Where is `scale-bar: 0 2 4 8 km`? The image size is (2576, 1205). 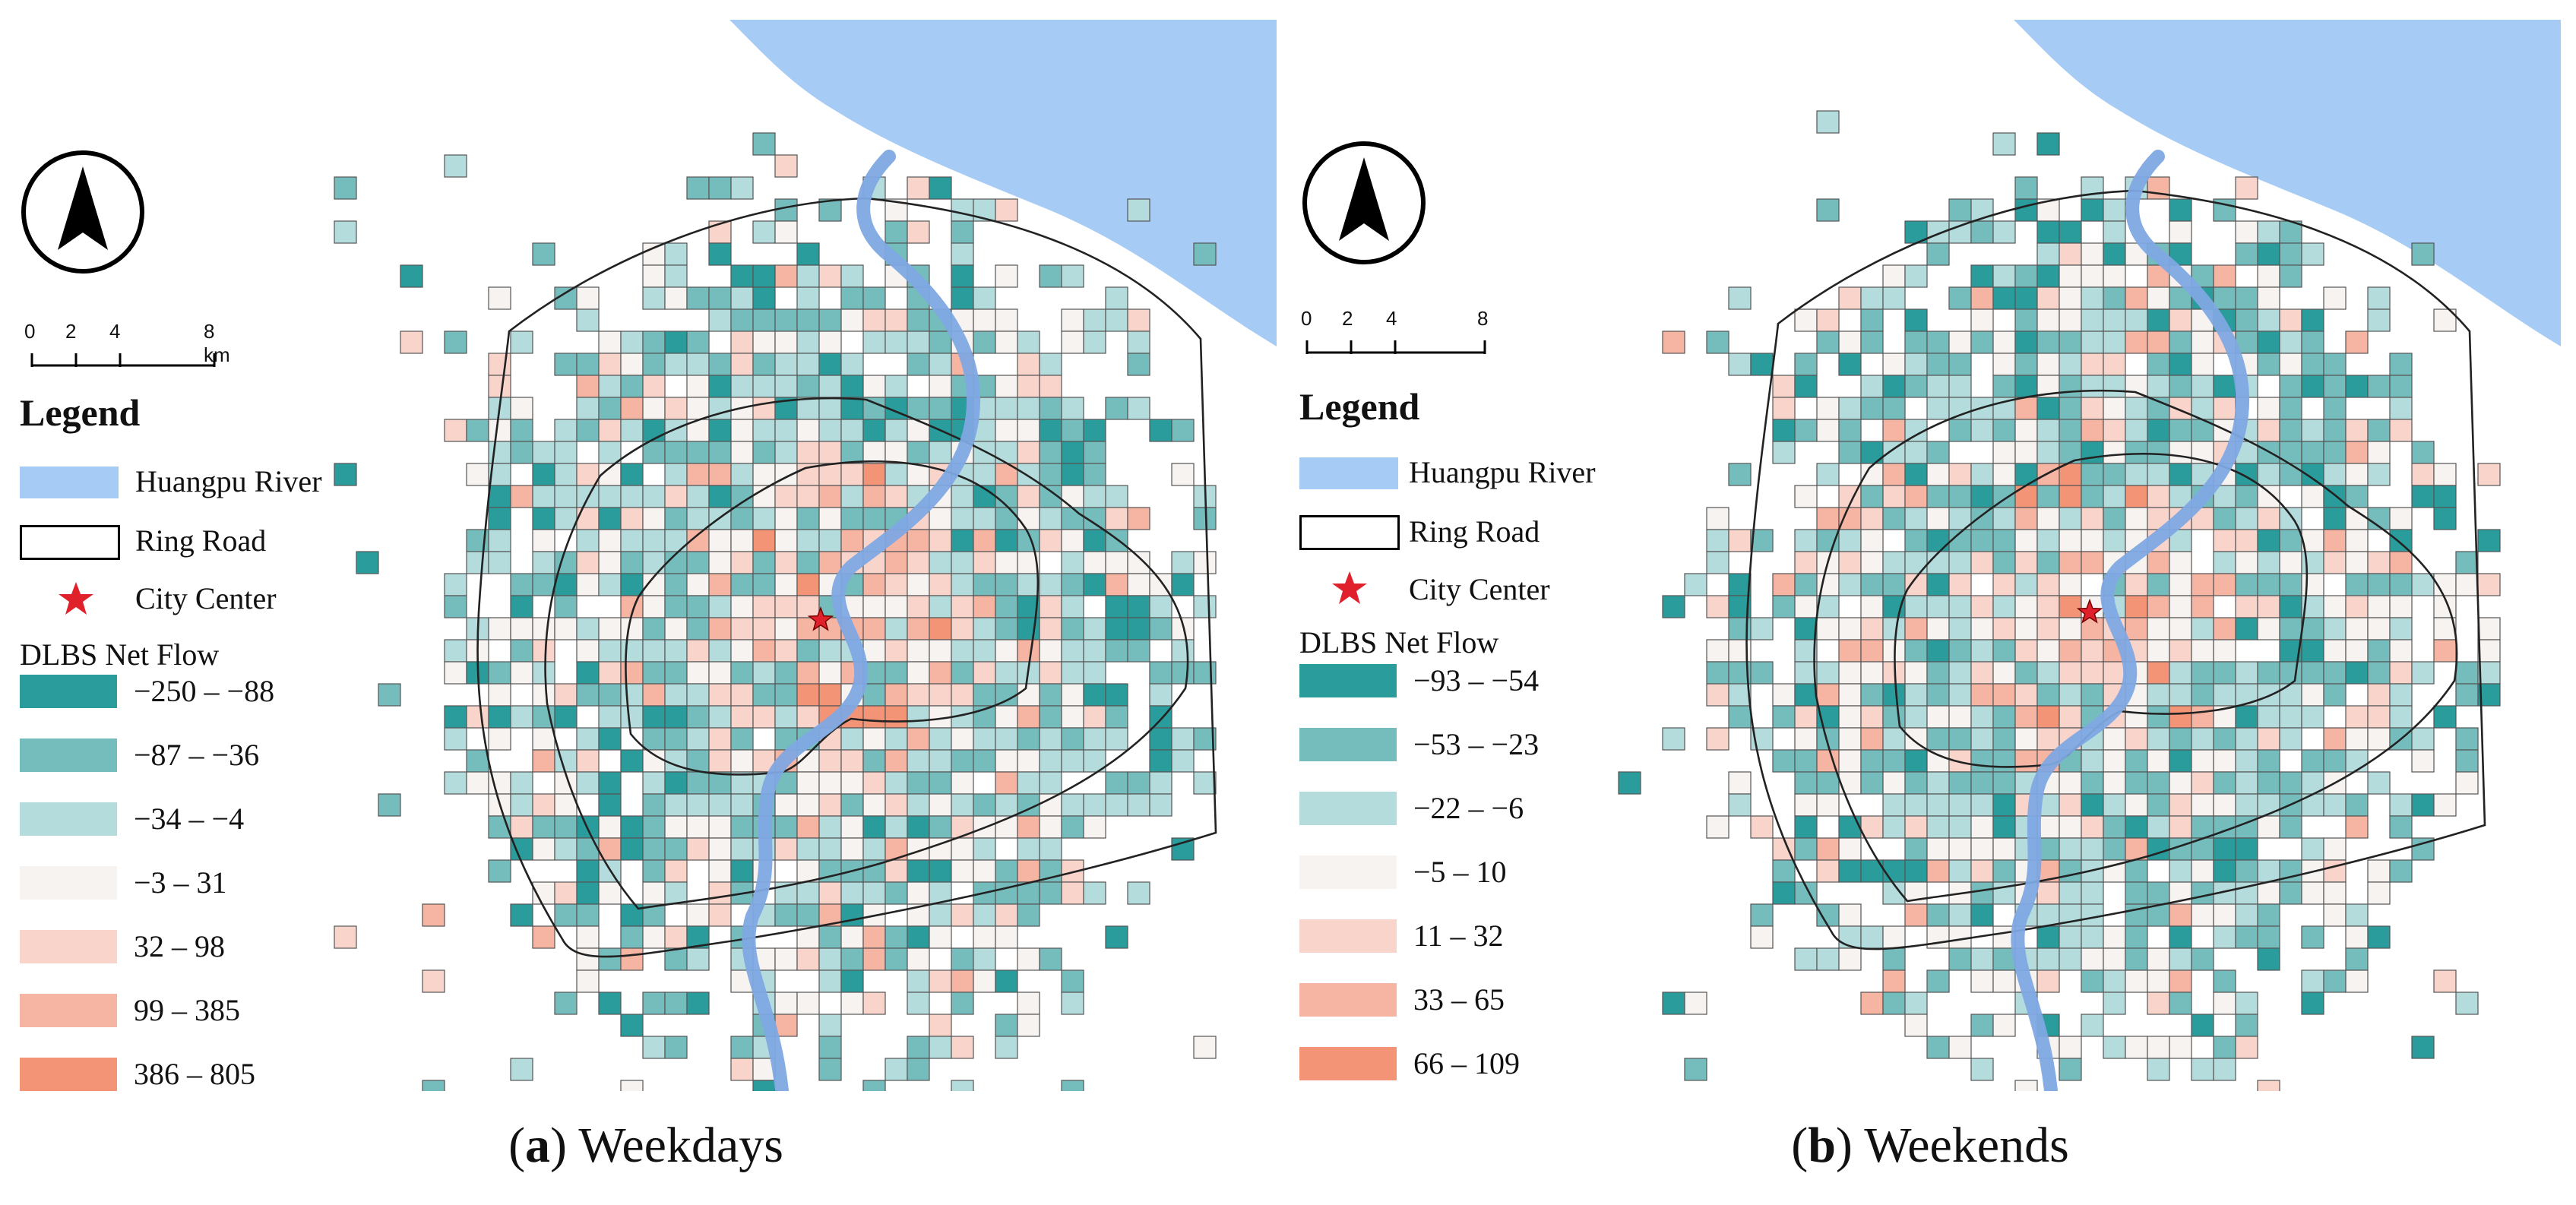
scale-bar: 0 2 4 8 km is located at coordinates (130, 350).